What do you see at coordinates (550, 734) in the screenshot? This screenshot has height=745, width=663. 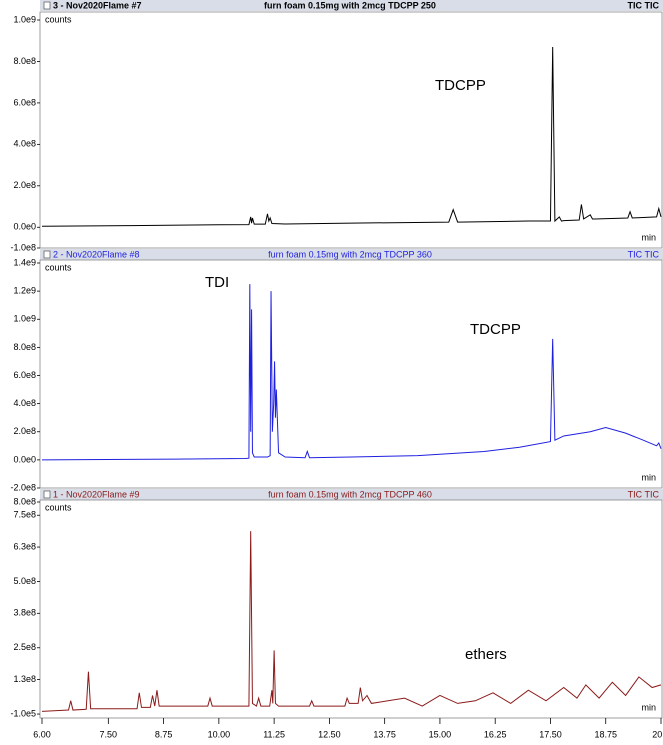 I see `x-tick-label: 17.50` at bounding box center [550, 734].